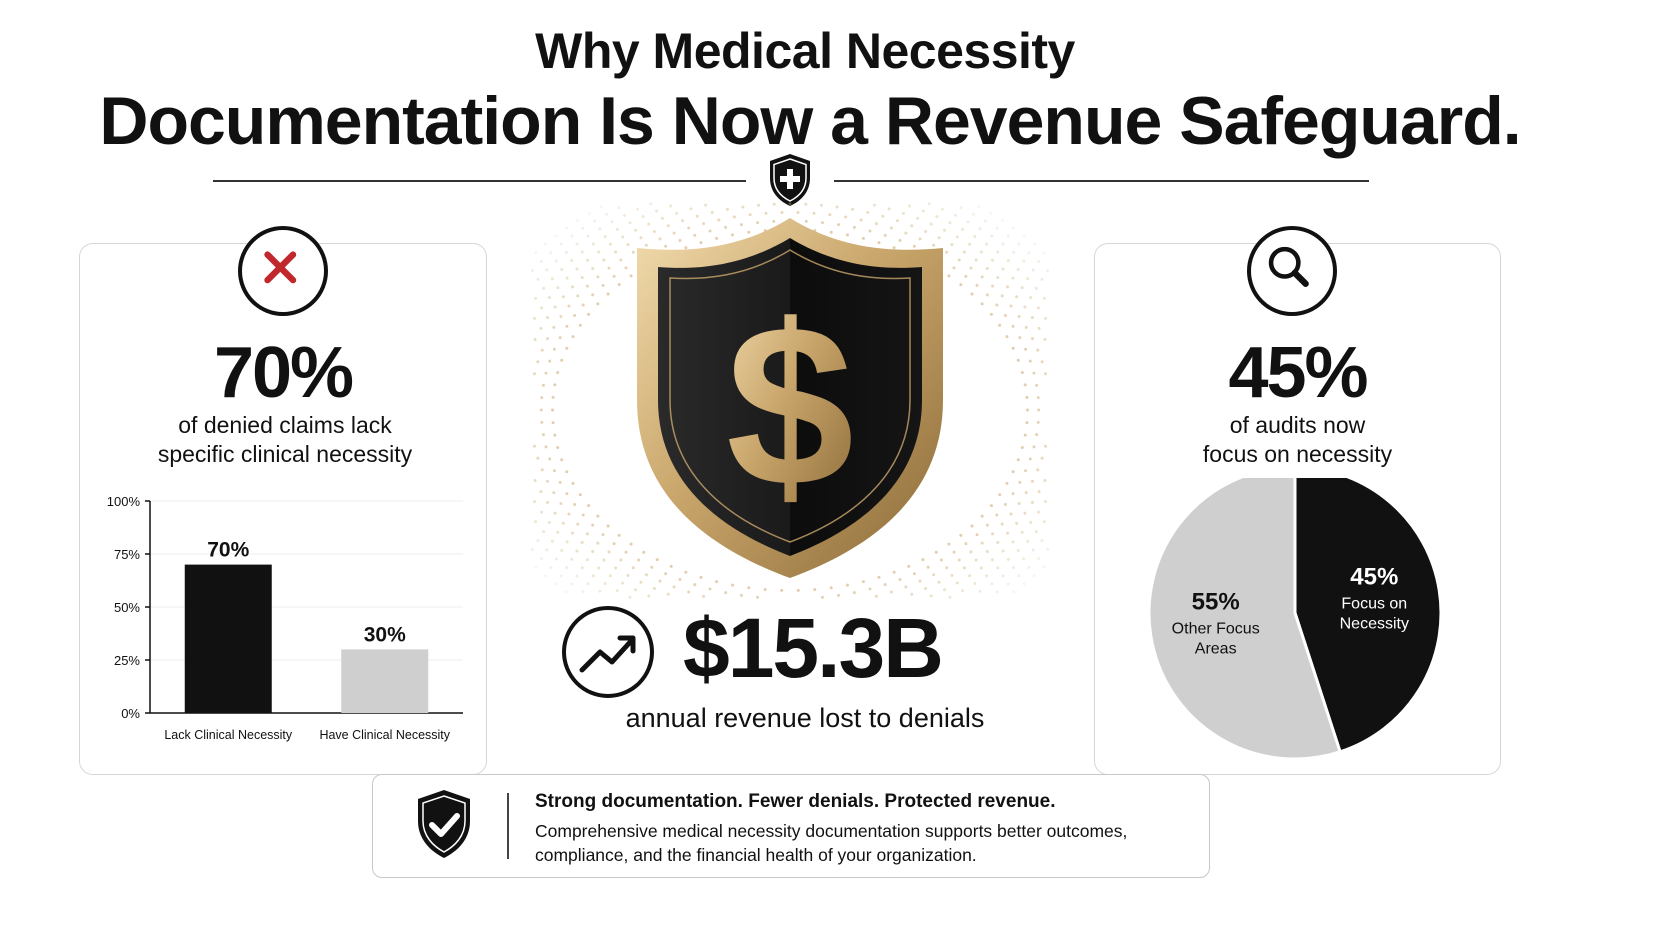 This screenshot has height=941, width=1672. I want to click on audits-caption-2: focus on necessity, so click(1297, 454).